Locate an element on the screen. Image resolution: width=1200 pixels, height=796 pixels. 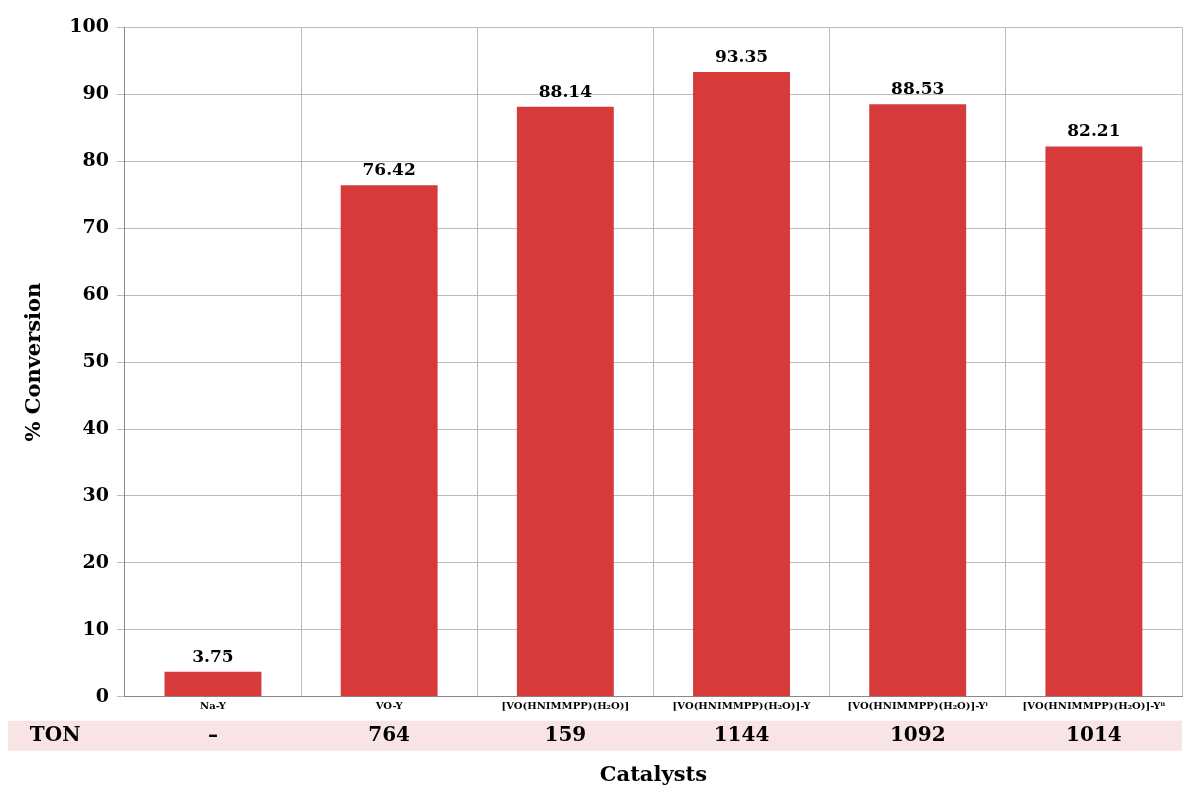
data-label: 3.75 is located at coordinates (213, 655).